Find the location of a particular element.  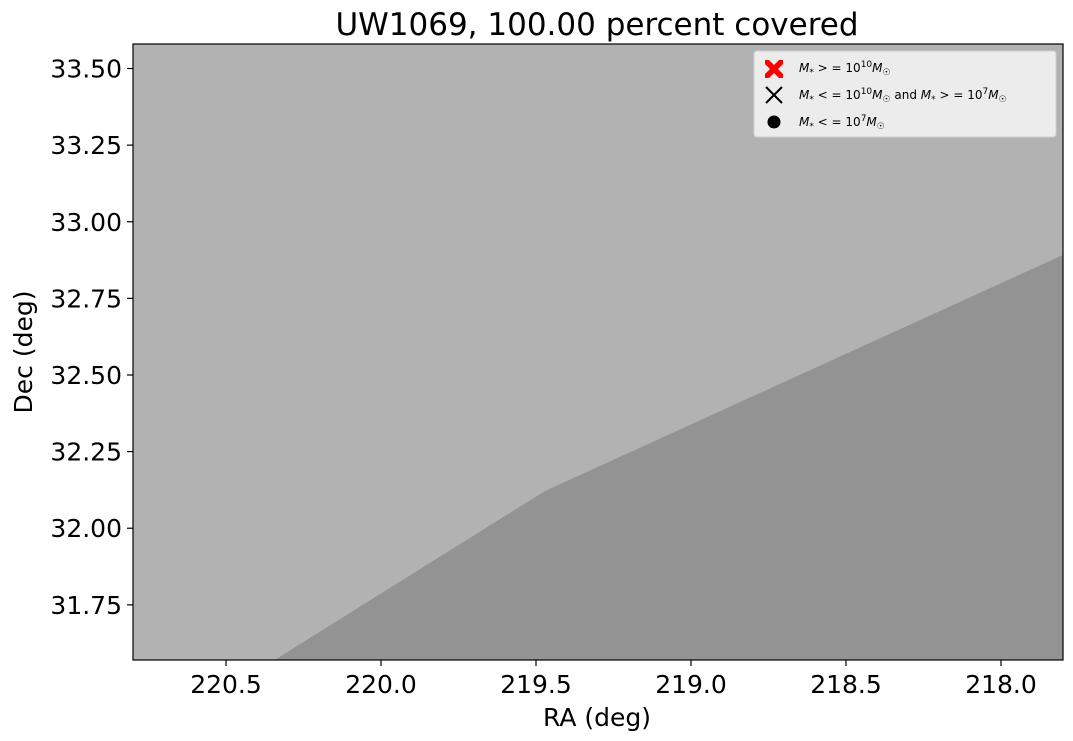

y-tick-label: 33.00 is located at coordinates (86, 222).